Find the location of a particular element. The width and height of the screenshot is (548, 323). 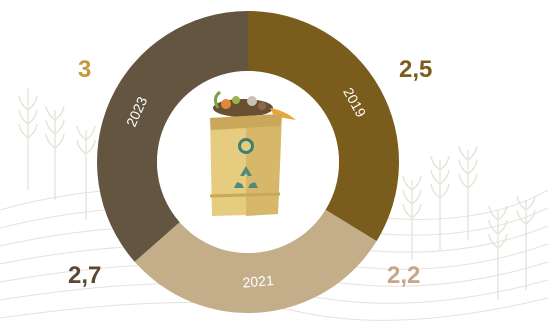

value-label-2021: 2,2 is located at coordinates (404, 275).